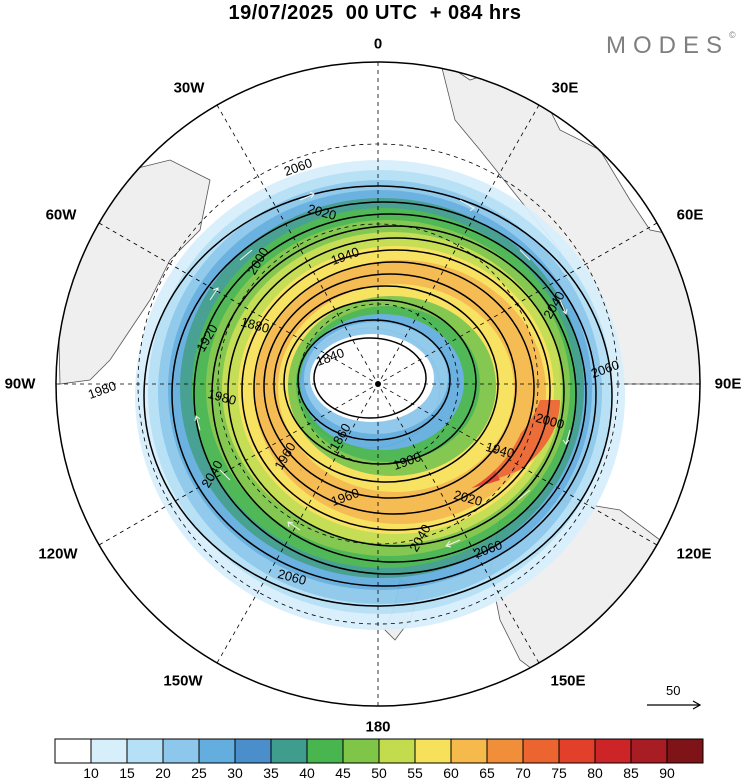 The height and width of the screenshot is (782, 750). Describe the element at coordinates (379, 773) in the screenshot. I see `colorbar-label: 50` at that location.